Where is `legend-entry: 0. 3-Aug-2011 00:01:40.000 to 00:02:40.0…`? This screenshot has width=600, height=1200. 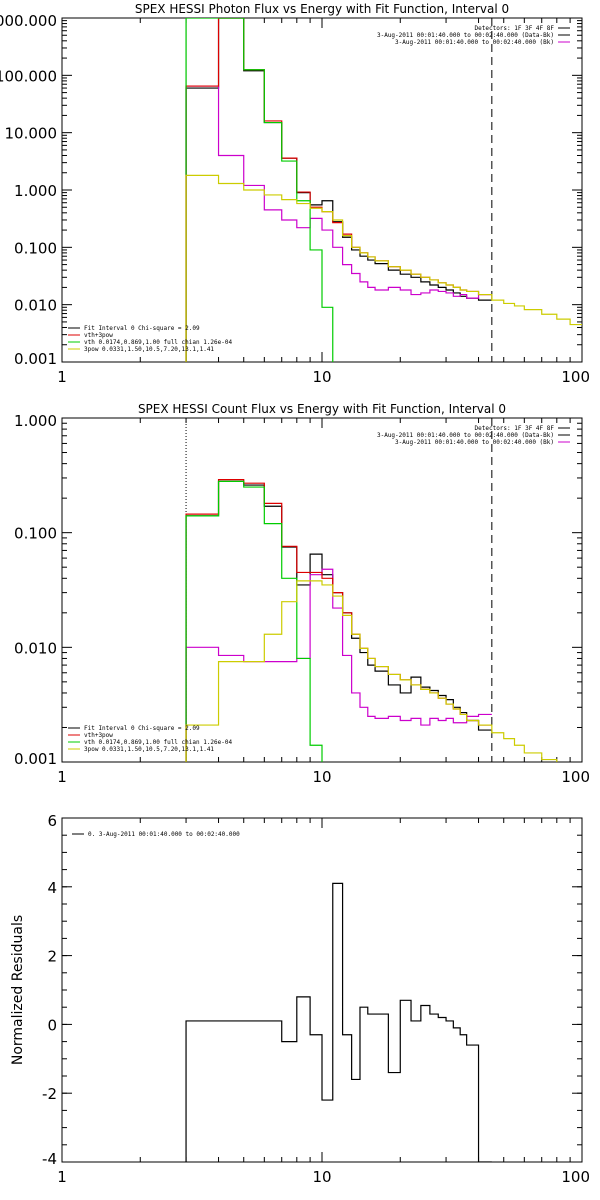
legend-entry: 0. 3-Aug-2011 00:01:40.000 to 00:02:40.0… is located at coordinates (164, 834).